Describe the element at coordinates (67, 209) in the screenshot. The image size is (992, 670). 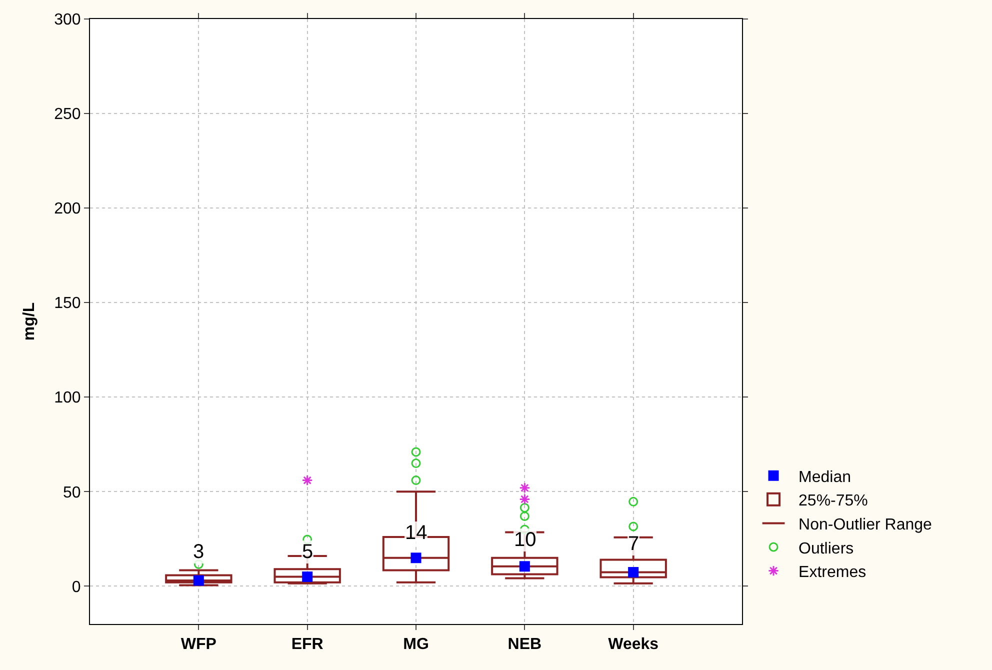
I see `y-tick-label: 200` at that location.